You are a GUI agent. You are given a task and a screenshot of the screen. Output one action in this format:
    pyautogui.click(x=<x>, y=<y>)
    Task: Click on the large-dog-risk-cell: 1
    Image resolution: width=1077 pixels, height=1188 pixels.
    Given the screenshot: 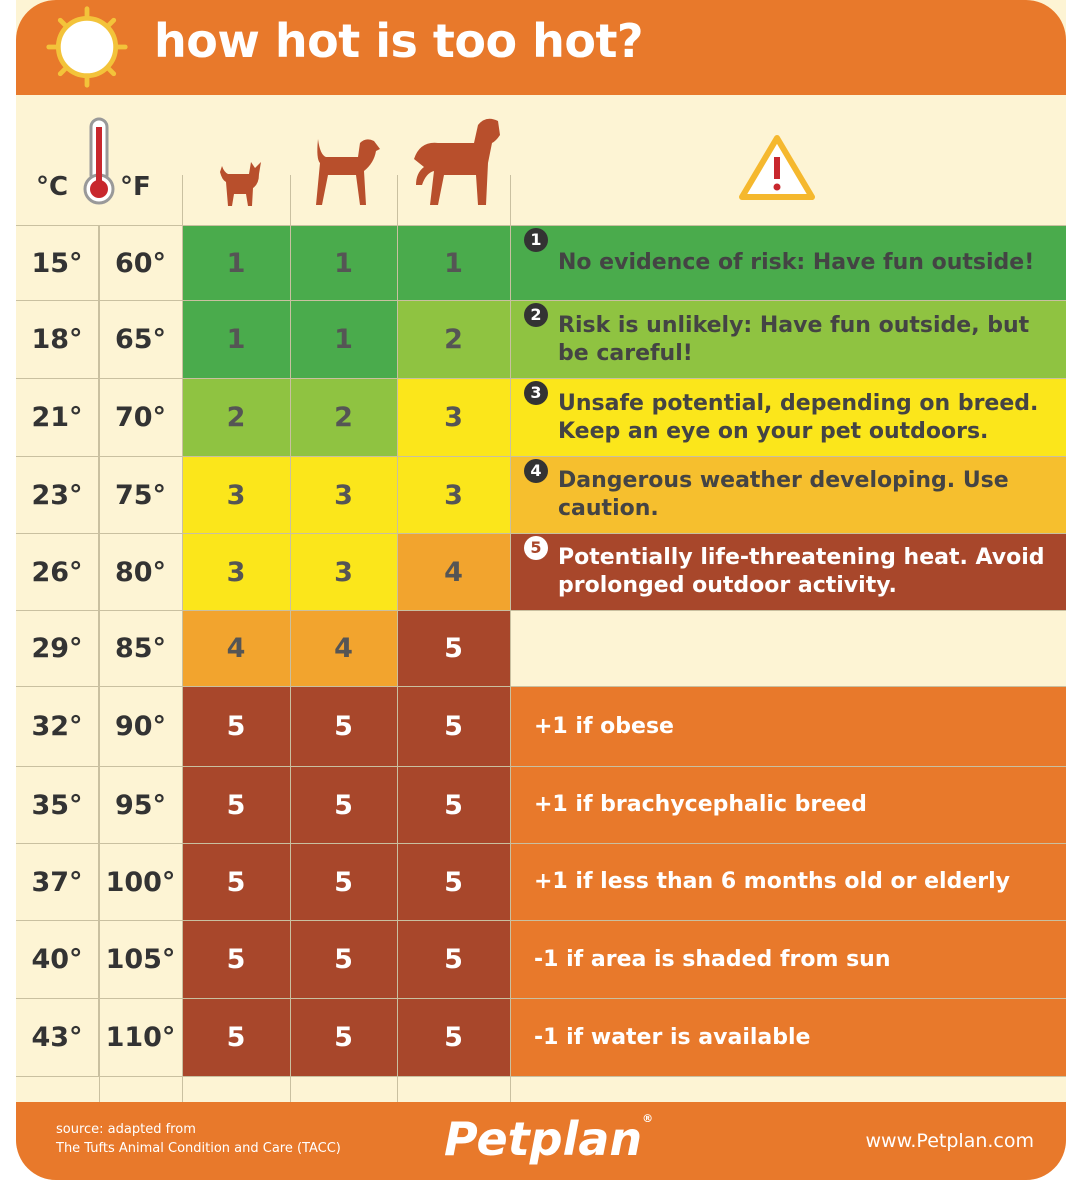 What is the action you would take?
    pyautogui.click(x=453, y=263)
    